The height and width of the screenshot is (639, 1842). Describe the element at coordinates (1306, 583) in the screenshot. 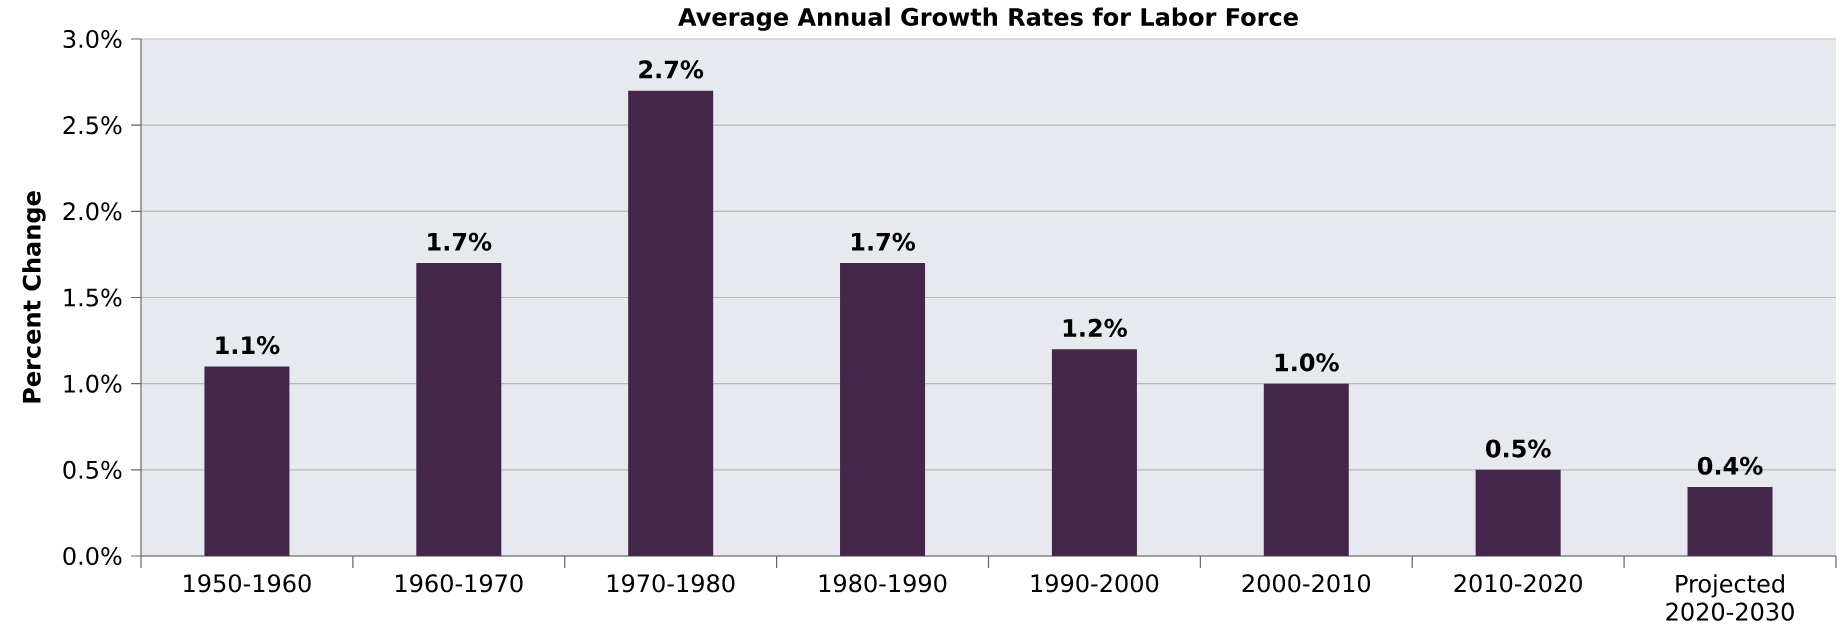

I see `x-tick-label: 2000-2010` at that location.